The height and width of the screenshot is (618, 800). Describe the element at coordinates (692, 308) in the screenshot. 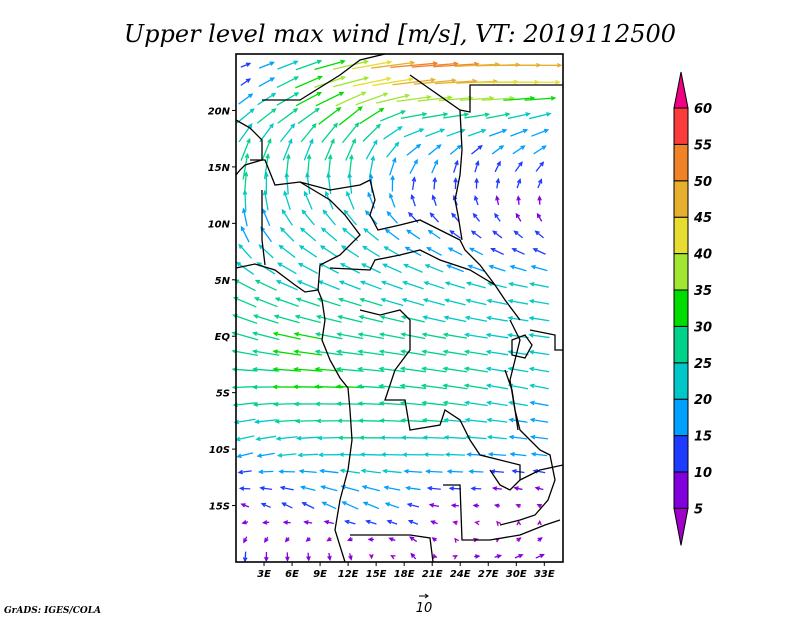

I see `colorbar: 5 10 15 20 25 30 35 40 45 50 55 60` at that location.